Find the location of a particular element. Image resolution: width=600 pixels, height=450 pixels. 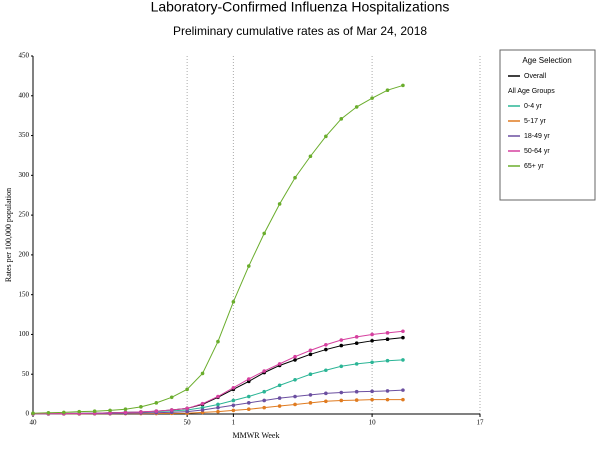

x-tick-label: 50 is located at coordinates (188, 423).